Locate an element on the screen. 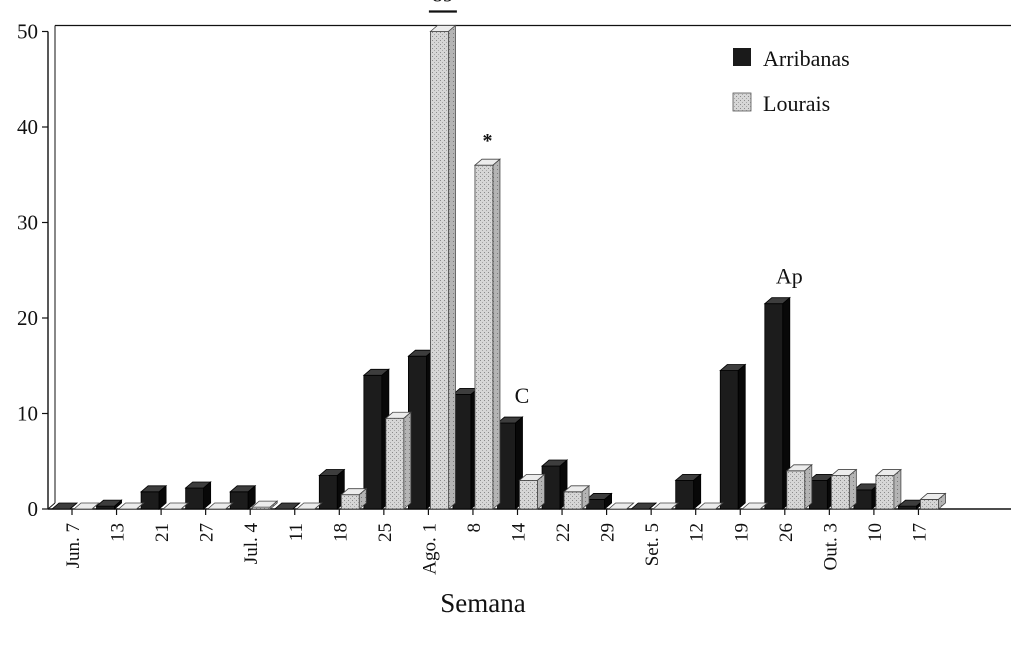 This screenshot has width=1011, height=646. x-tick-label: 14 is located at coordinates (519, 533).